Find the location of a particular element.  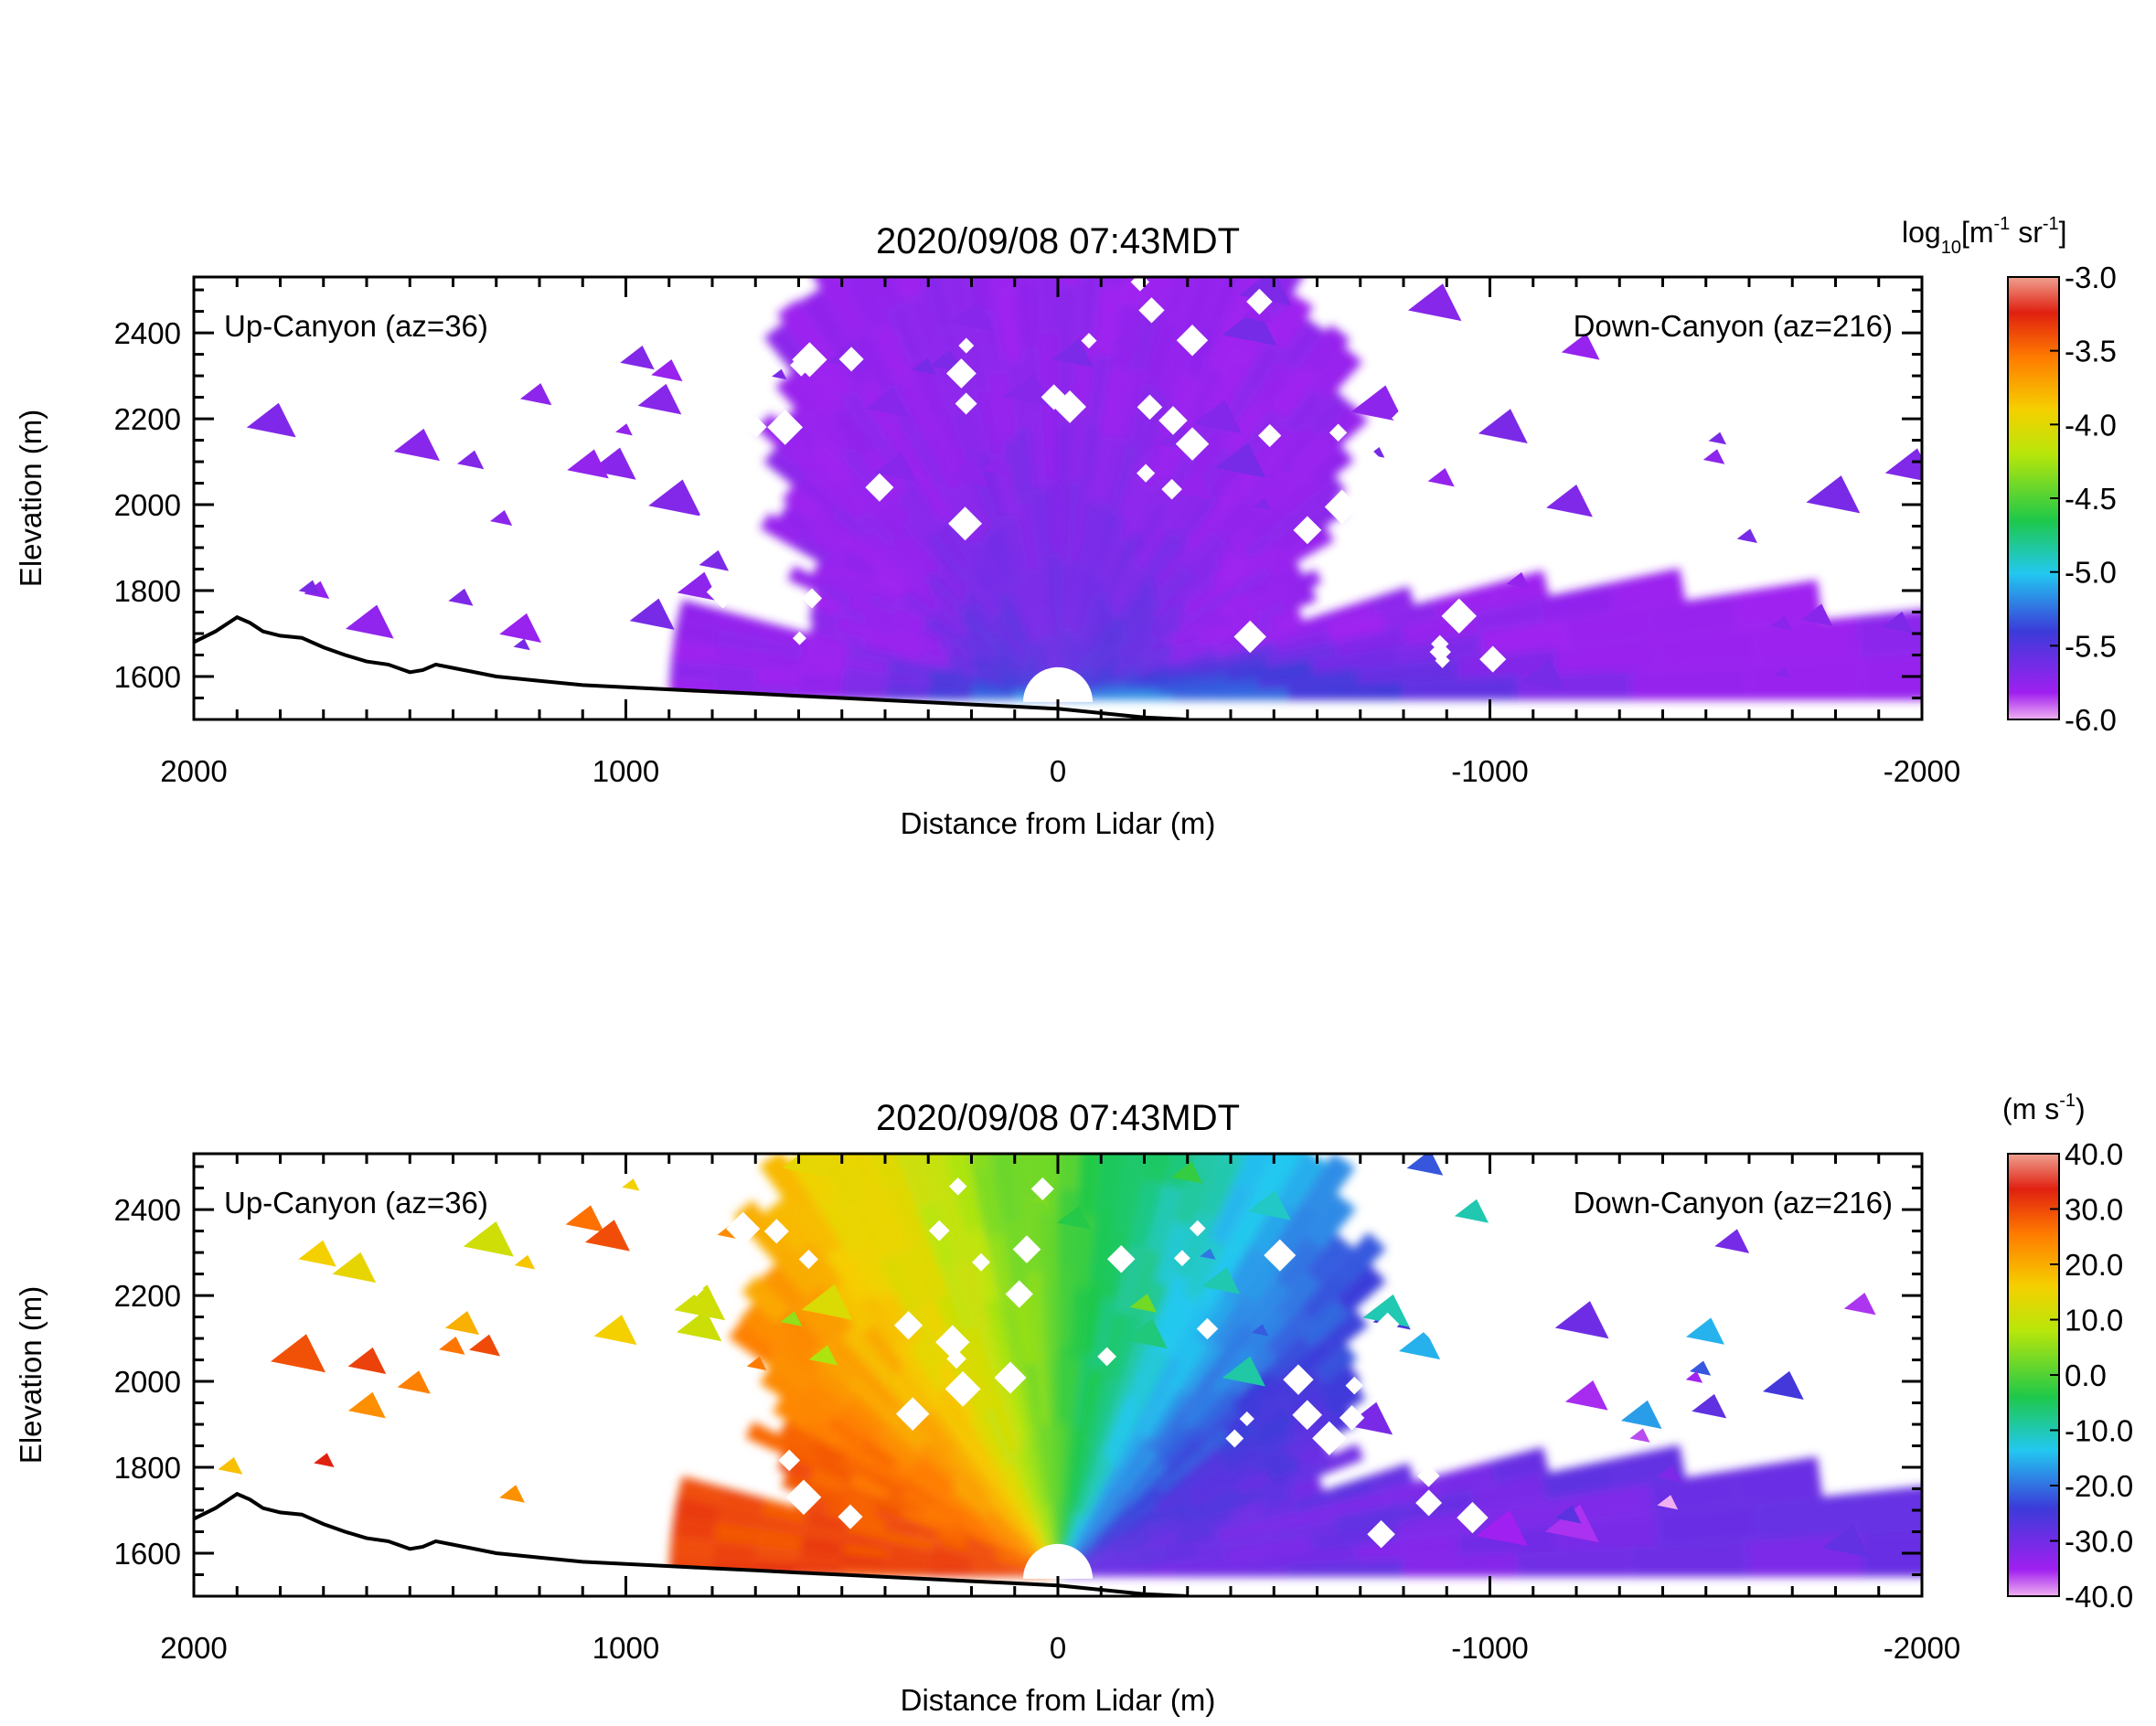

x-tick-label: -1000 is located at coordinates (1489, 1648).